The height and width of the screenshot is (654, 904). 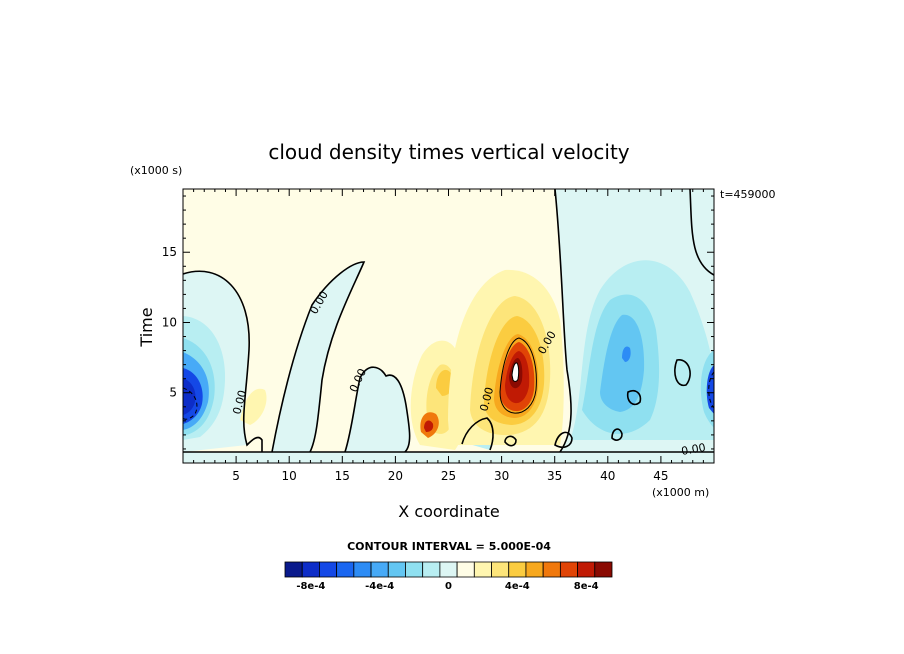 What do you see at coordinates (146, 327) in the screenshot?
I see `y-axis-label: Time` at bounding box center [146, 327].